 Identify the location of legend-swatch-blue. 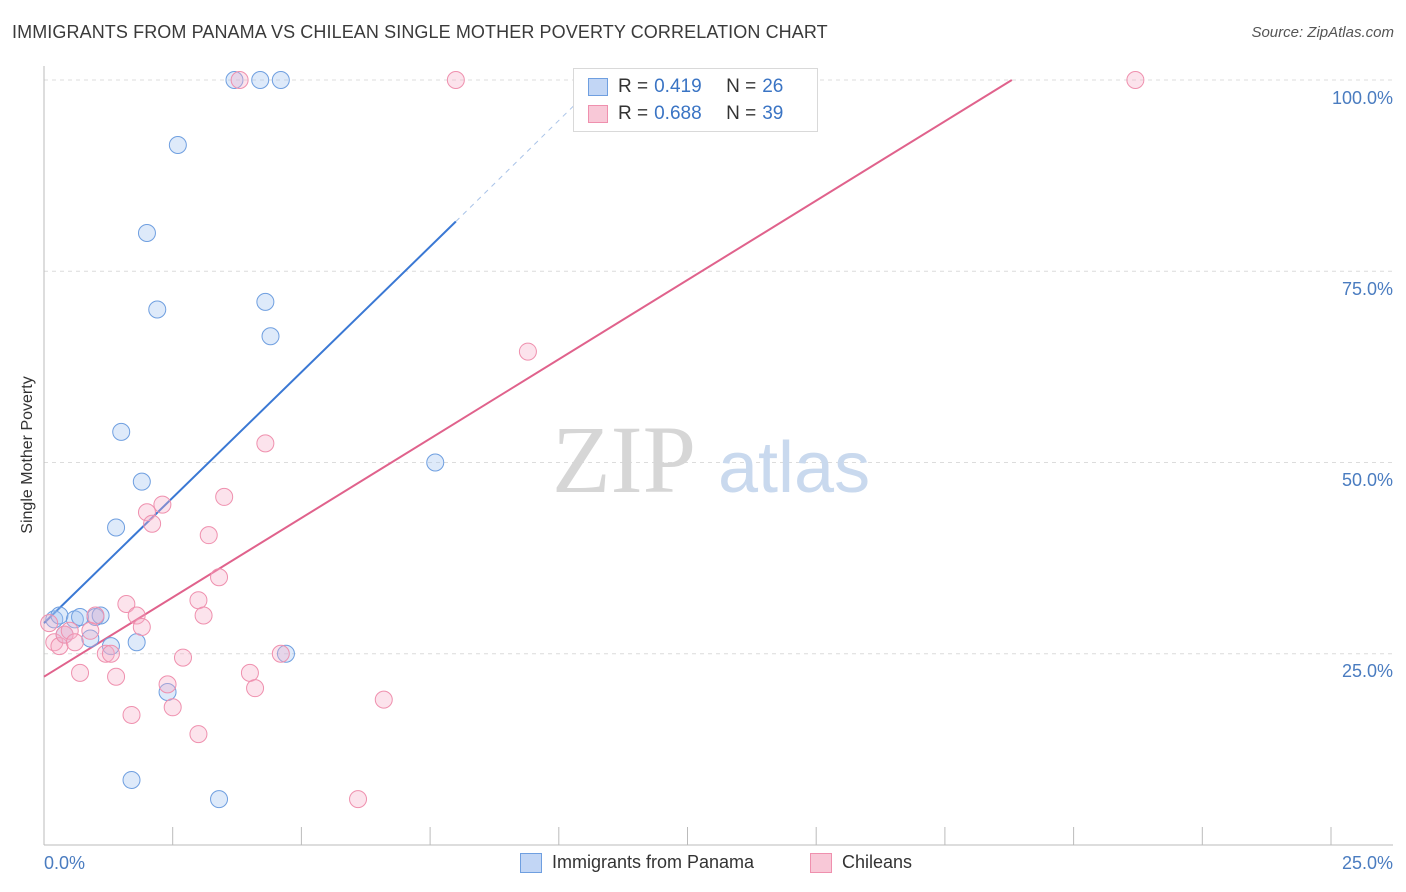
(598, 87).